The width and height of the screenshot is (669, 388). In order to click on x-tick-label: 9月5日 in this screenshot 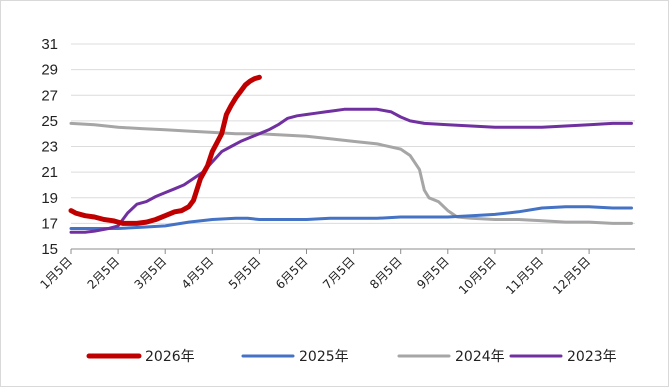, I will do `click(433, 273)`.